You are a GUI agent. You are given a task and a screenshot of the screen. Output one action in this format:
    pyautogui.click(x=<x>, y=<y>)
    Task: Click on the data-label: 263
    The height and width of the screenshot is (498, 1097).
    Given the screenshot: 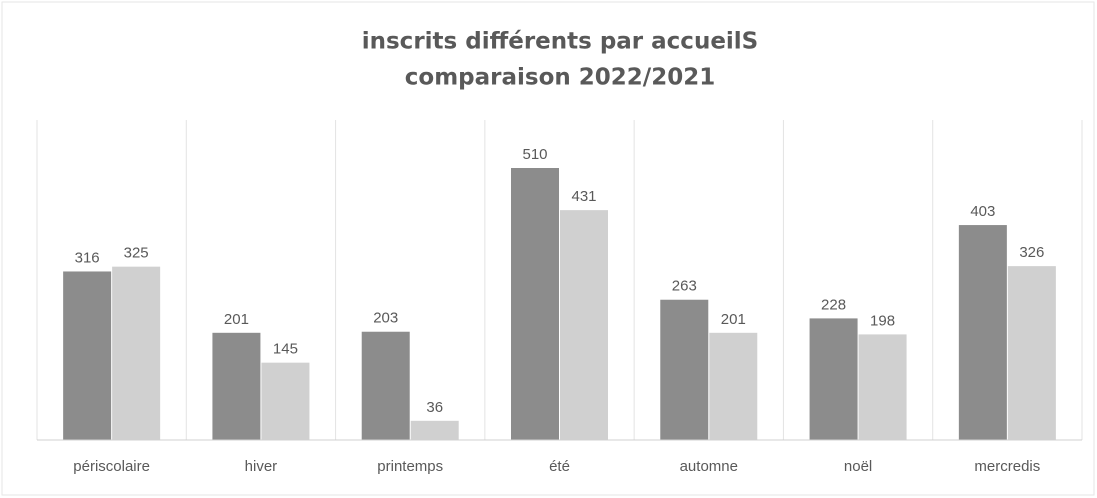 What is the action you would take?
    pyautogui.click(x=684, y=286)
    